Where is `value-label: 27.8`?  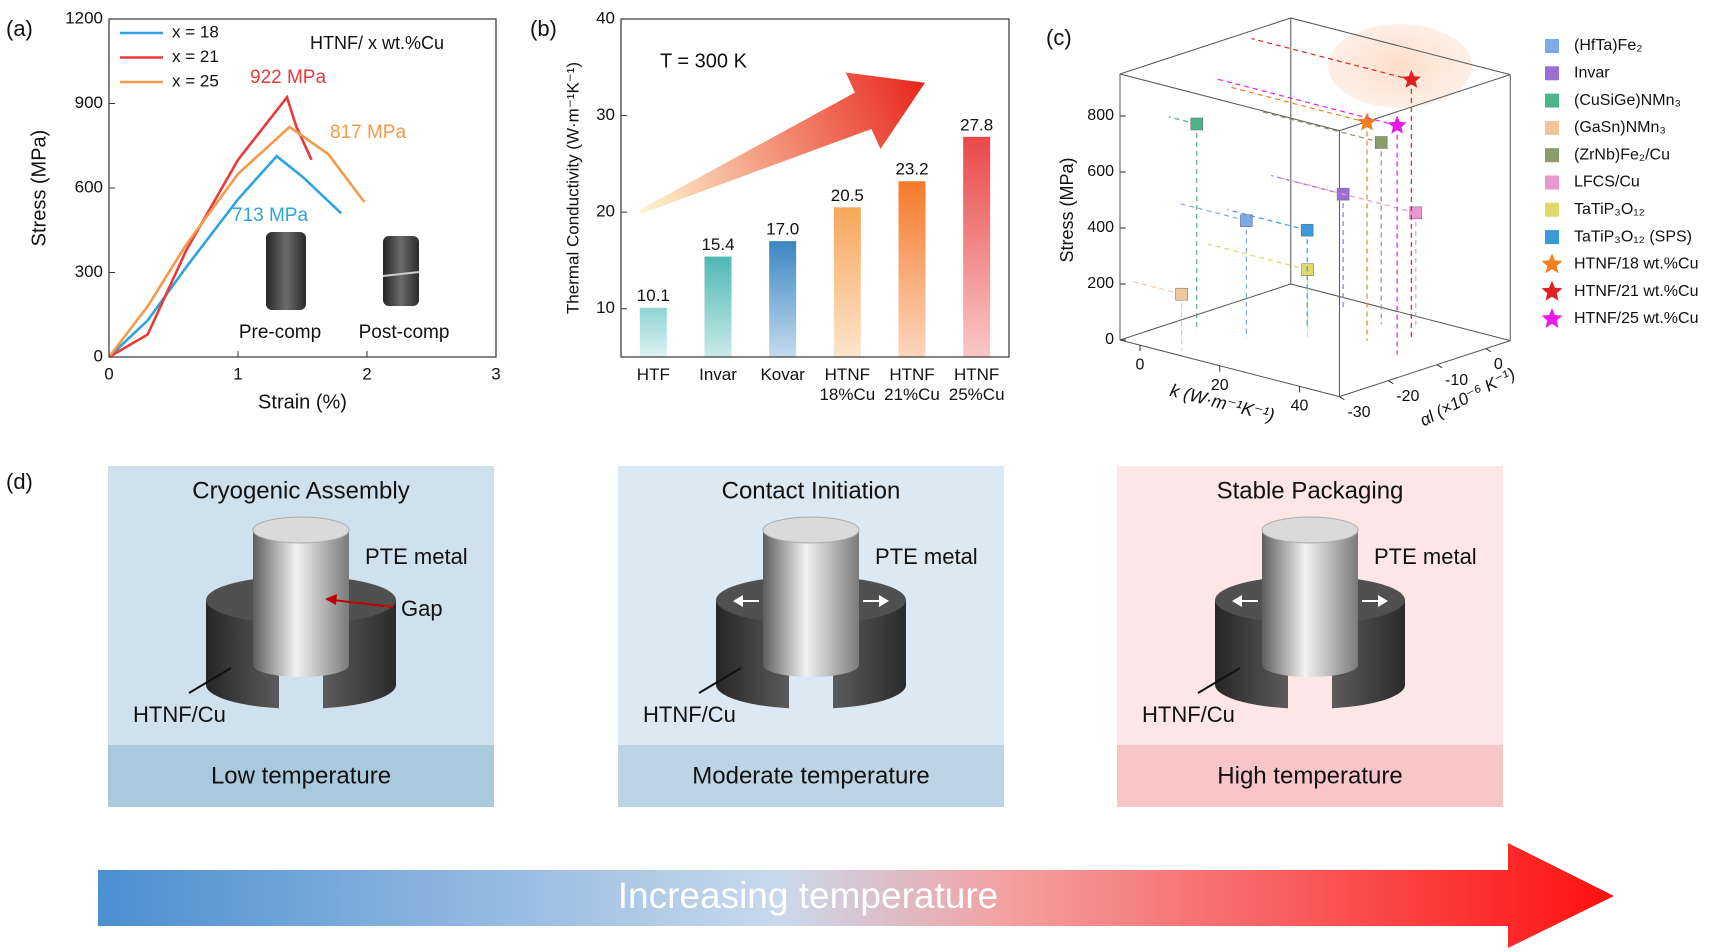 value-label: 27.8 is located at coordinates (976, 124).